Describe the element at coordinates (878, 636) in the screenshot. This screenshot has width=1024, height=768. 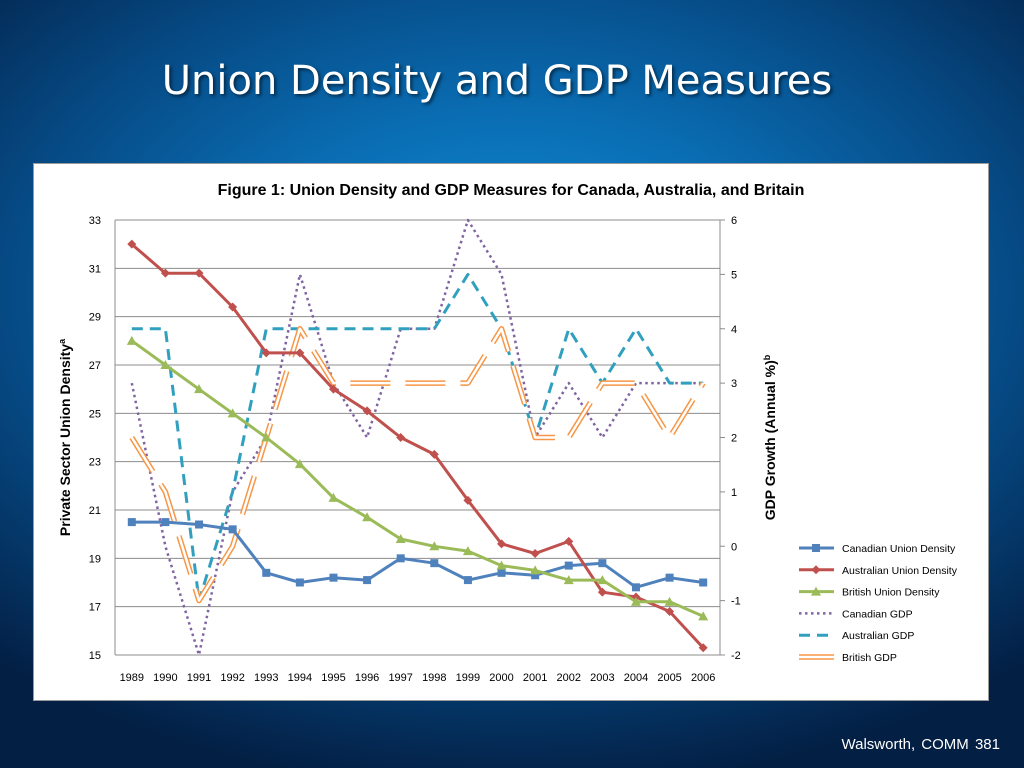
I see `legend-label: Australian GDP` at that location.